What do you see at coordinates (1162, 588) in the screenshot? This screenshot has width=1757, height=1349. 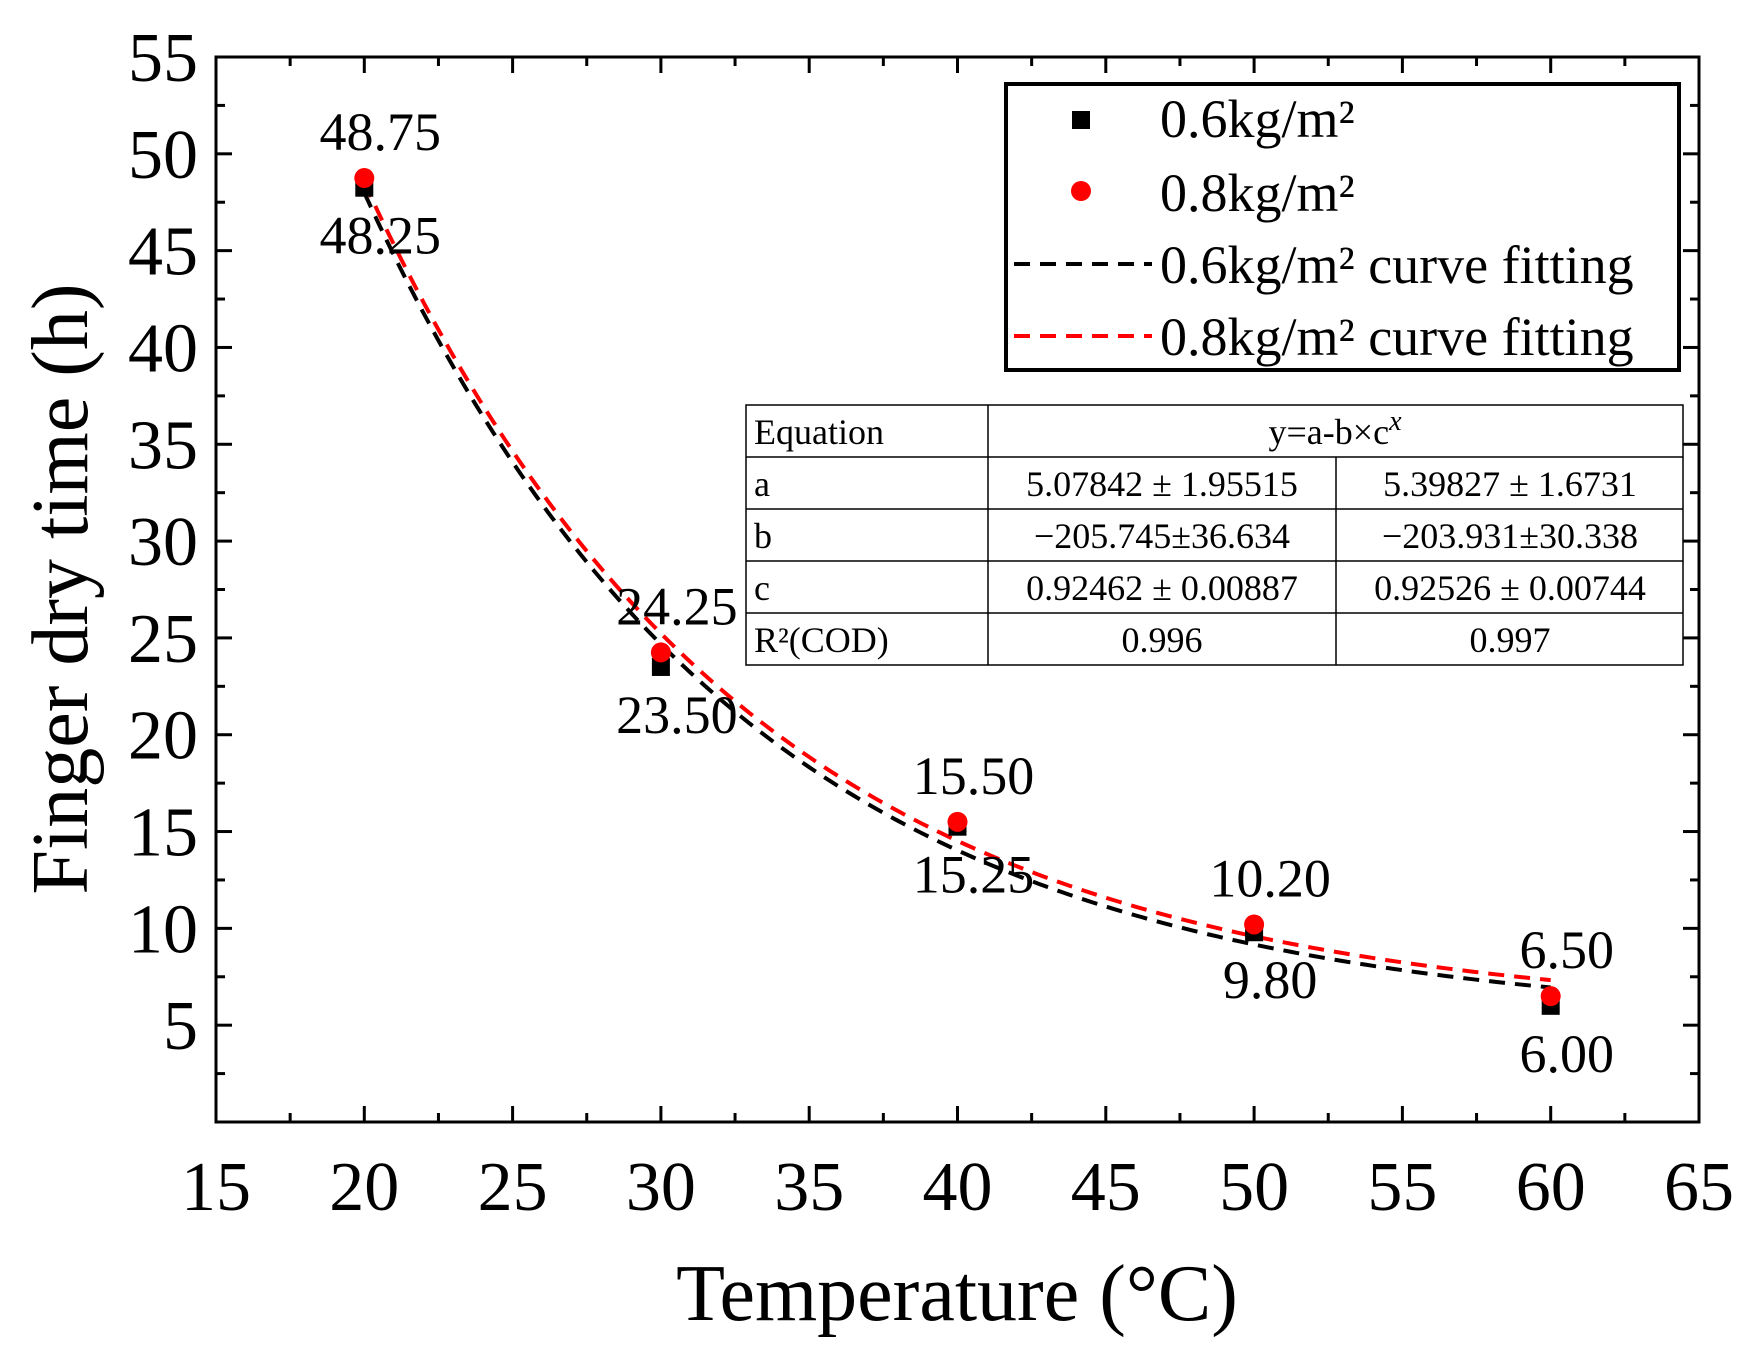 I see `table-cell-c-series-1: 0.92462 ± 0.00887` at bounding box center [1162, 588].